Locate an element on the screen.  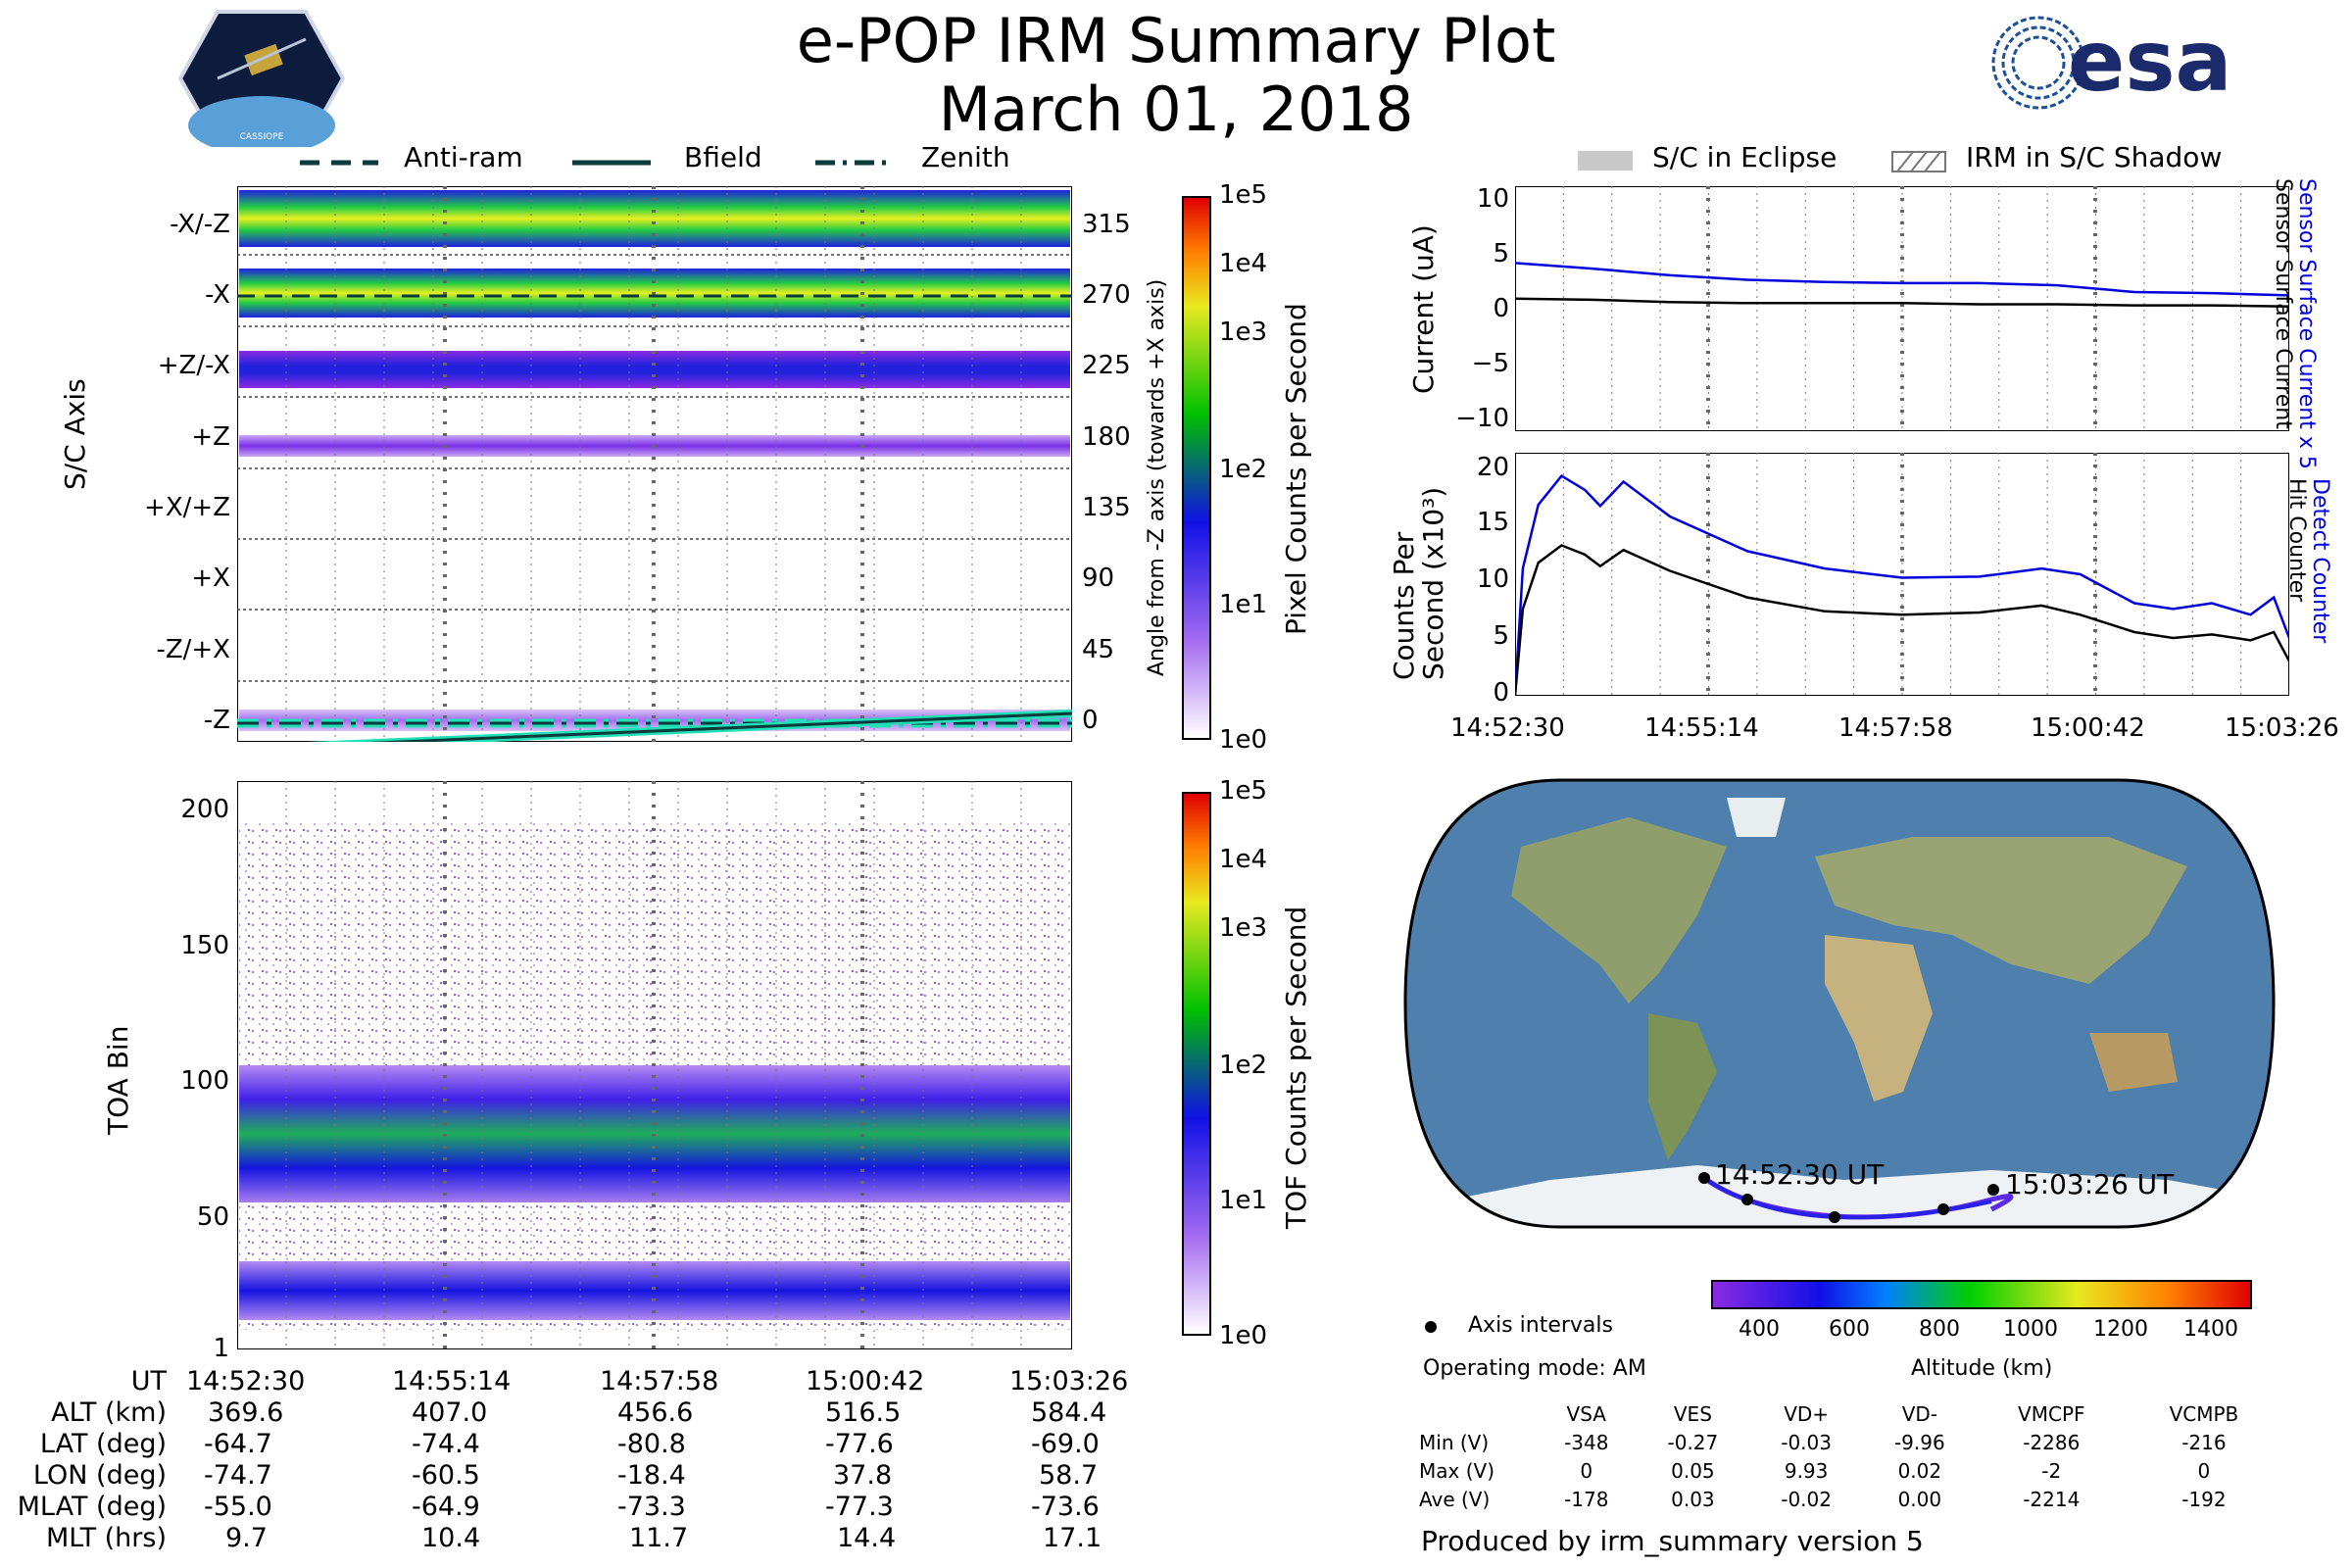
voltage-cell: -216 is located at coordinates (2204, 1442).